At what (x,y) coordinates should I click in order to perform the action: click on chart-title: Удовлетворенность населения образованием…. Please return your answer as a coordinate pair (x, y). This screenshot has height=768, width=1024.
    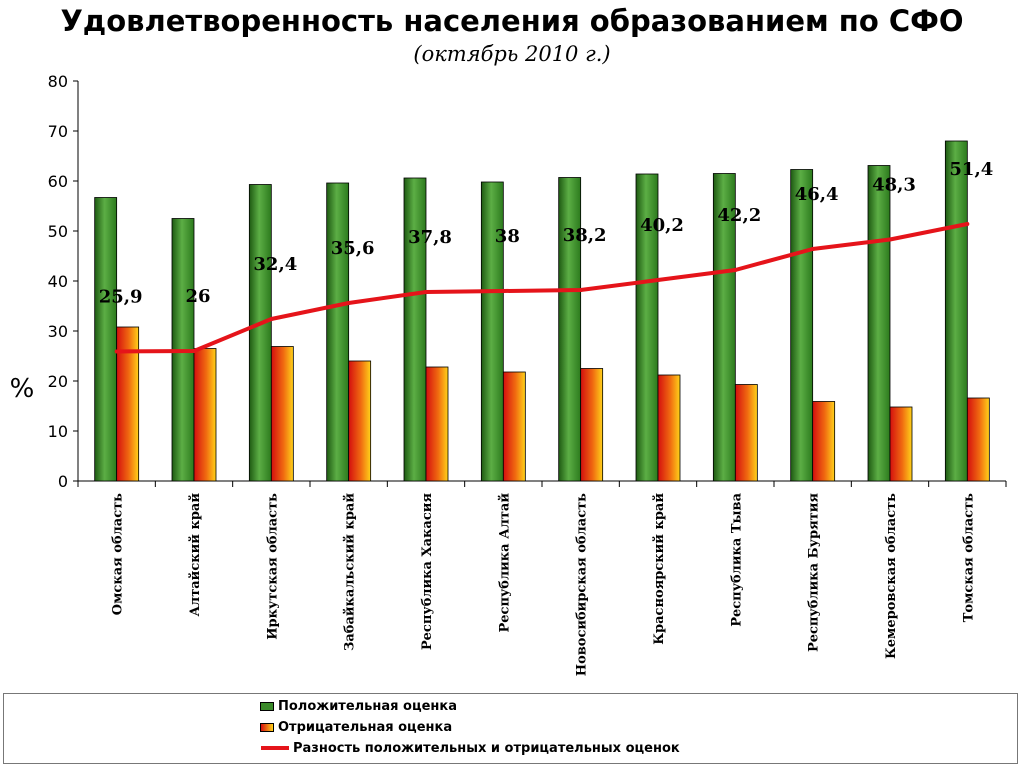
    Looking at the image, I should click on (512, 21).